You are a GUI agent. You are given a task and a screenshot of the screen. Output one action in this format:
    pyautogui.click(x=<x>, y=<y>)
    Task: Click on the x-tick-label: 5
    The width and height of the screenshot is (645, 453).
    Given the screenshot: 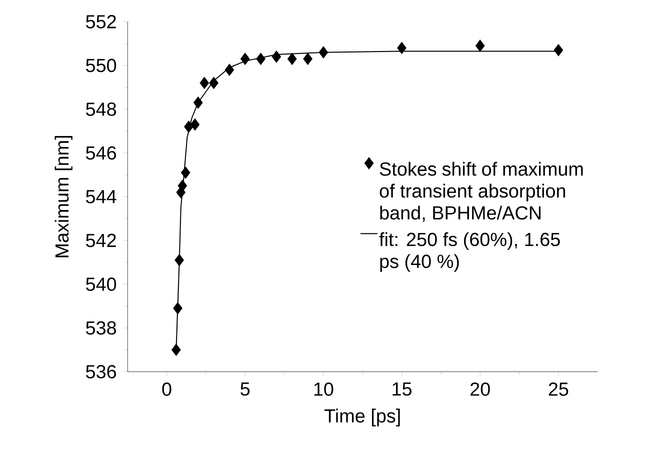 What is the action you would take?
    pyautogui.click(x=245, y=389)
    